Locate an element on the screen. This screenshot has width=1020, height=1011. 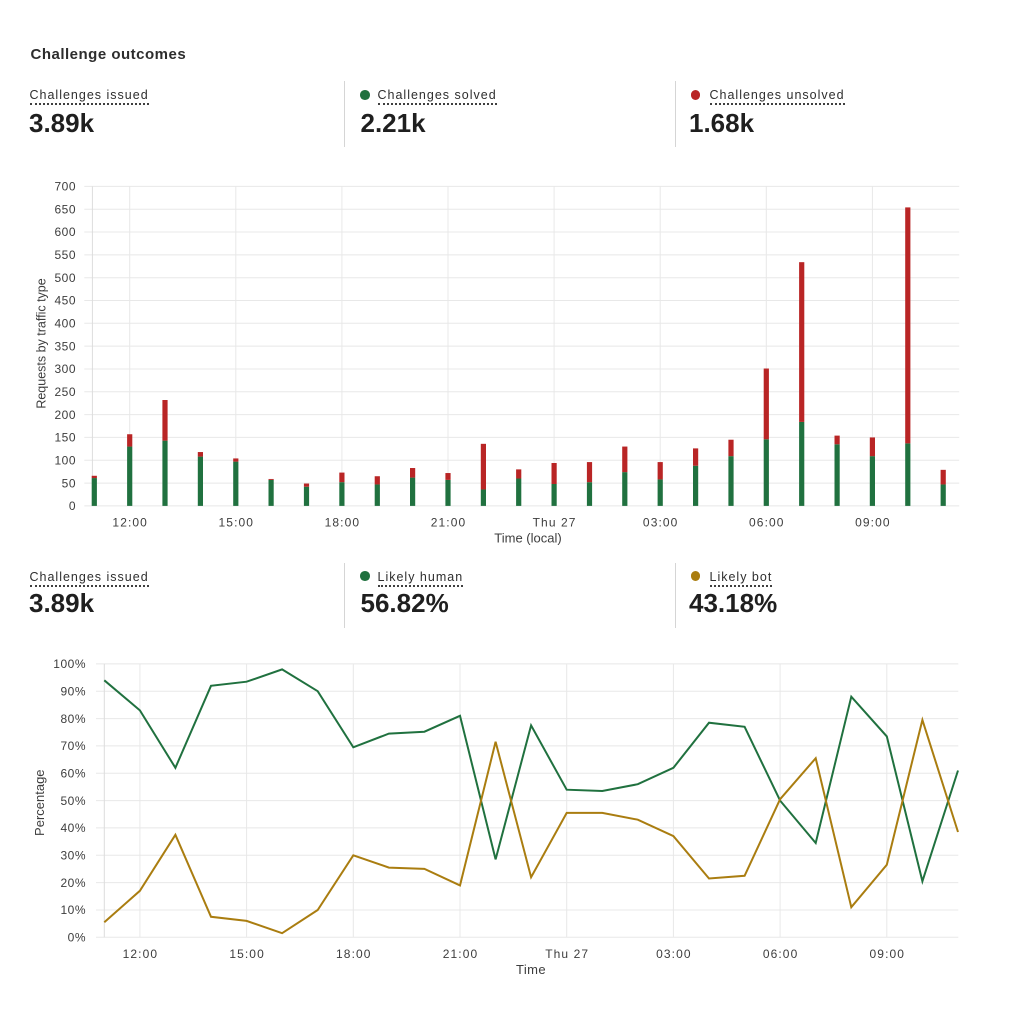
svg-text: 40% is located at coordinates (73, 828).